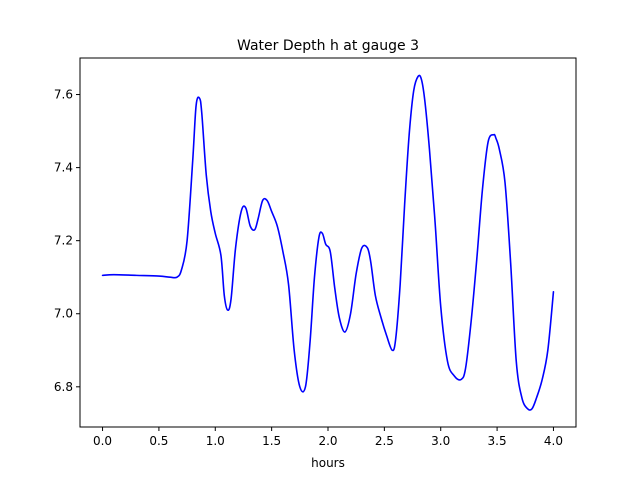 The width and height of the screenshot is (640, 484). I want to click on y-tick-label: 7.4, so click(63, 168).